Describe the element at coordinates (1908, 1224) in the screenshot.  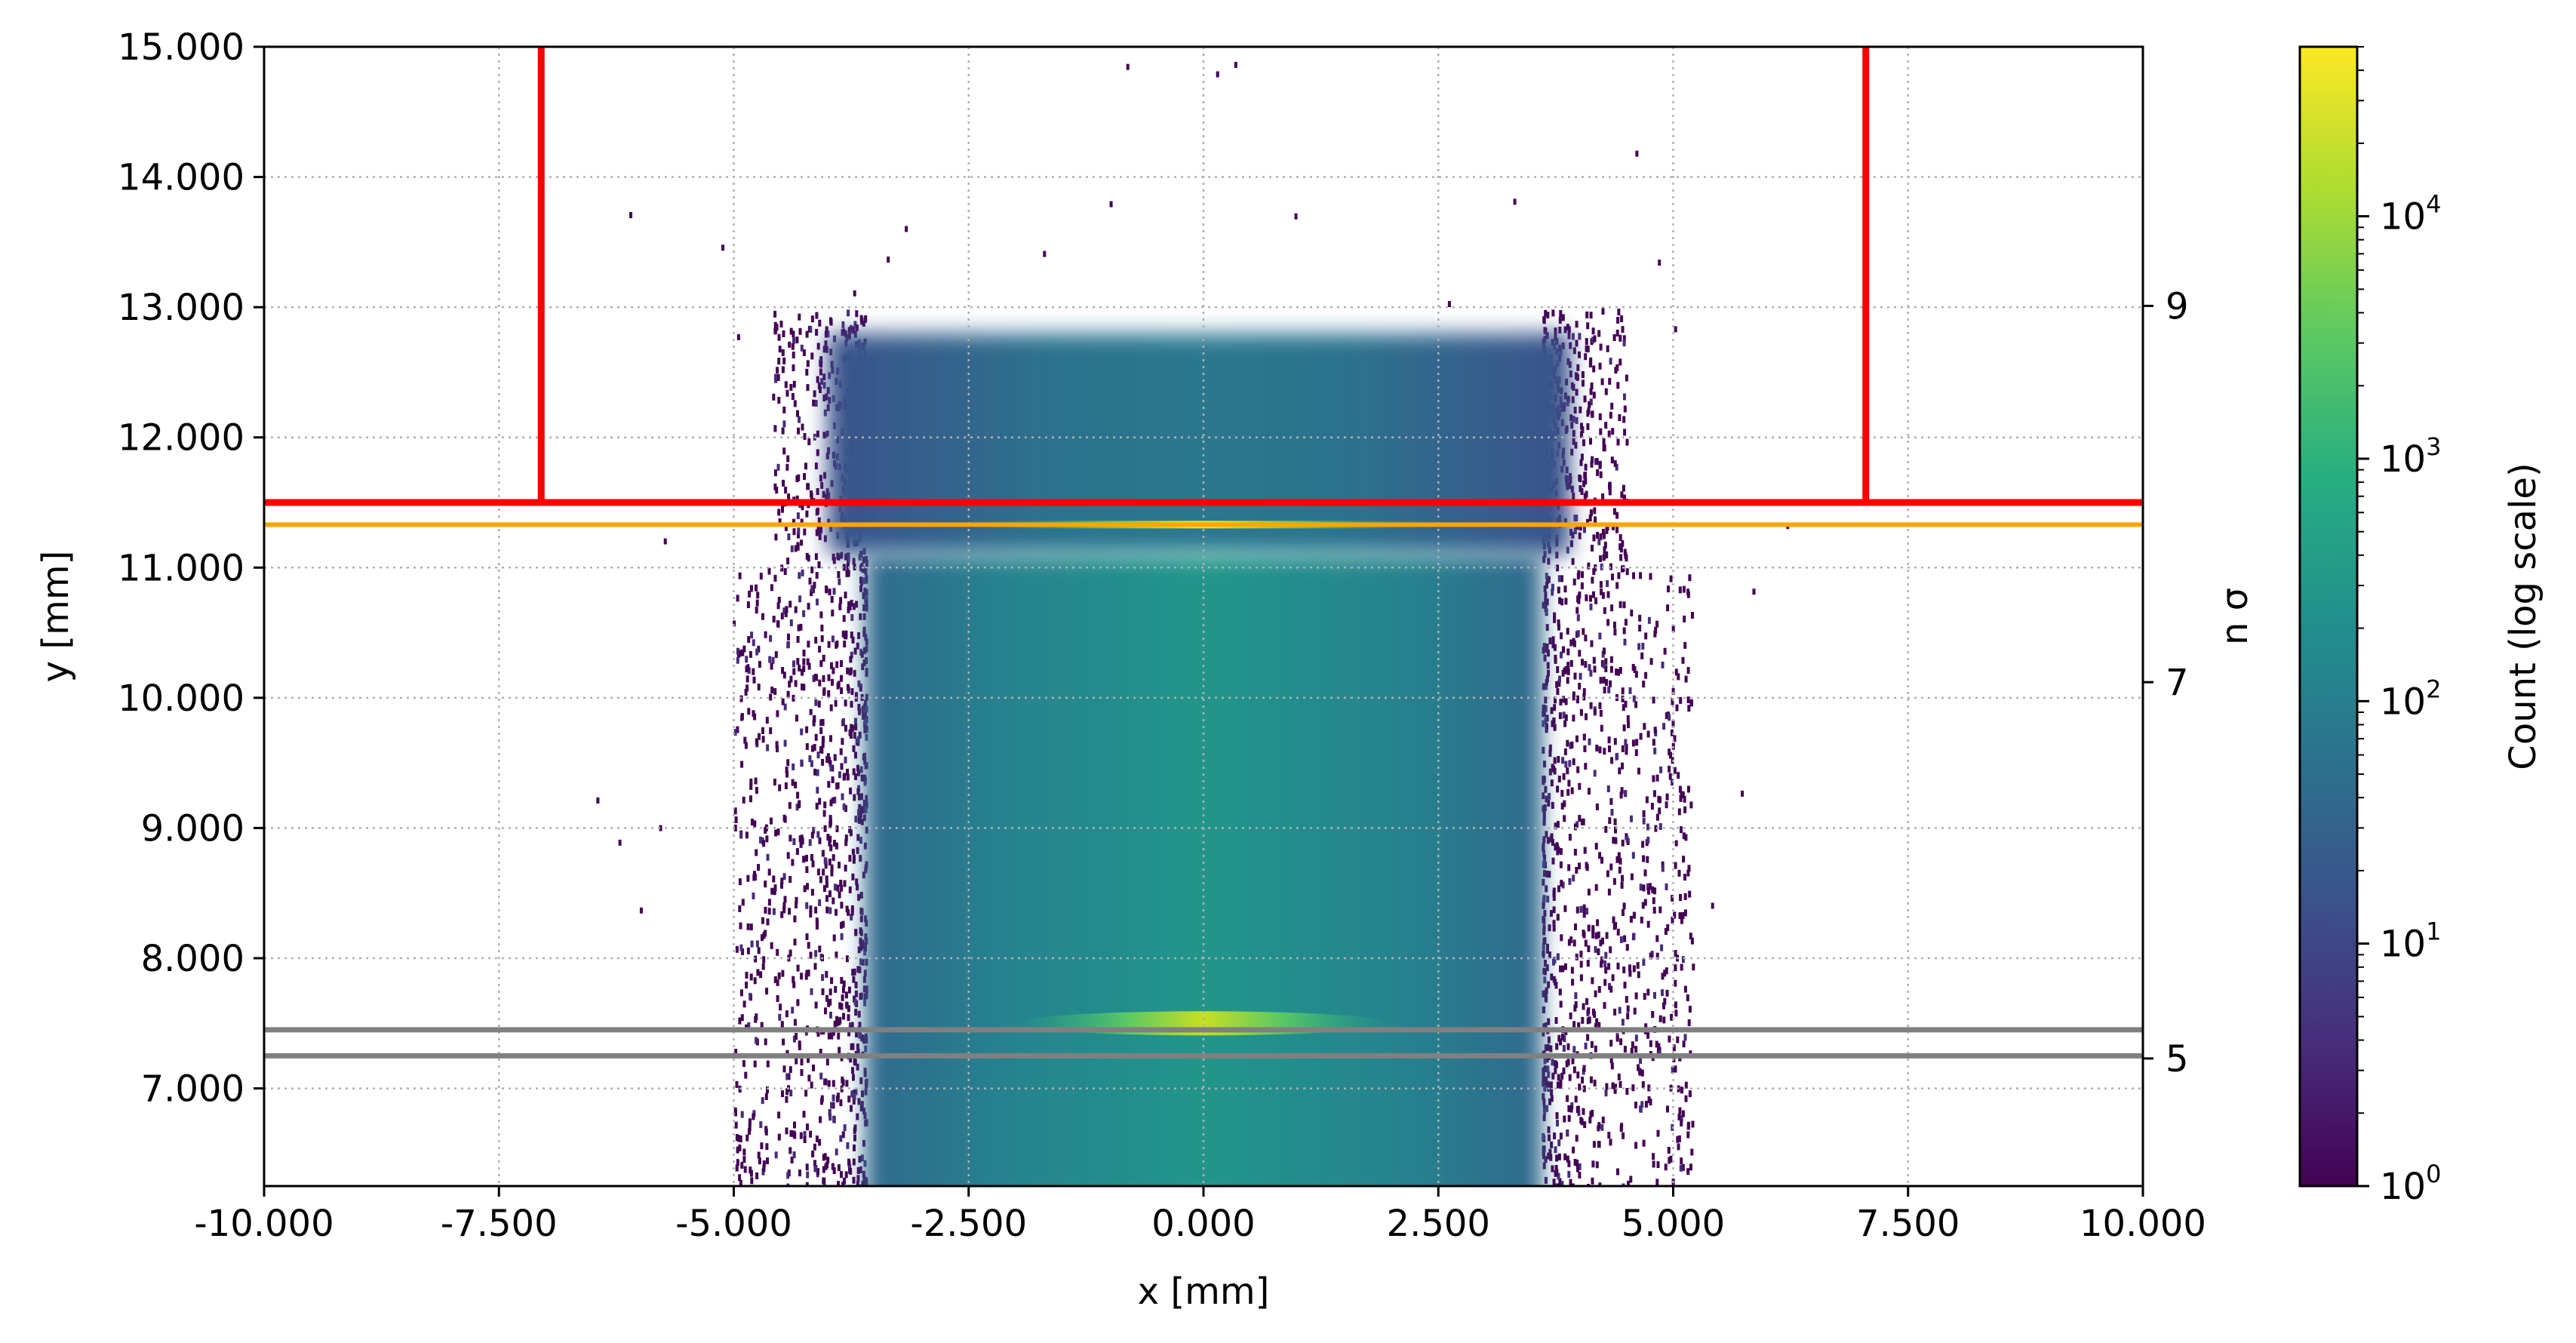
I see `x-tick-label: 7.500` at that location.